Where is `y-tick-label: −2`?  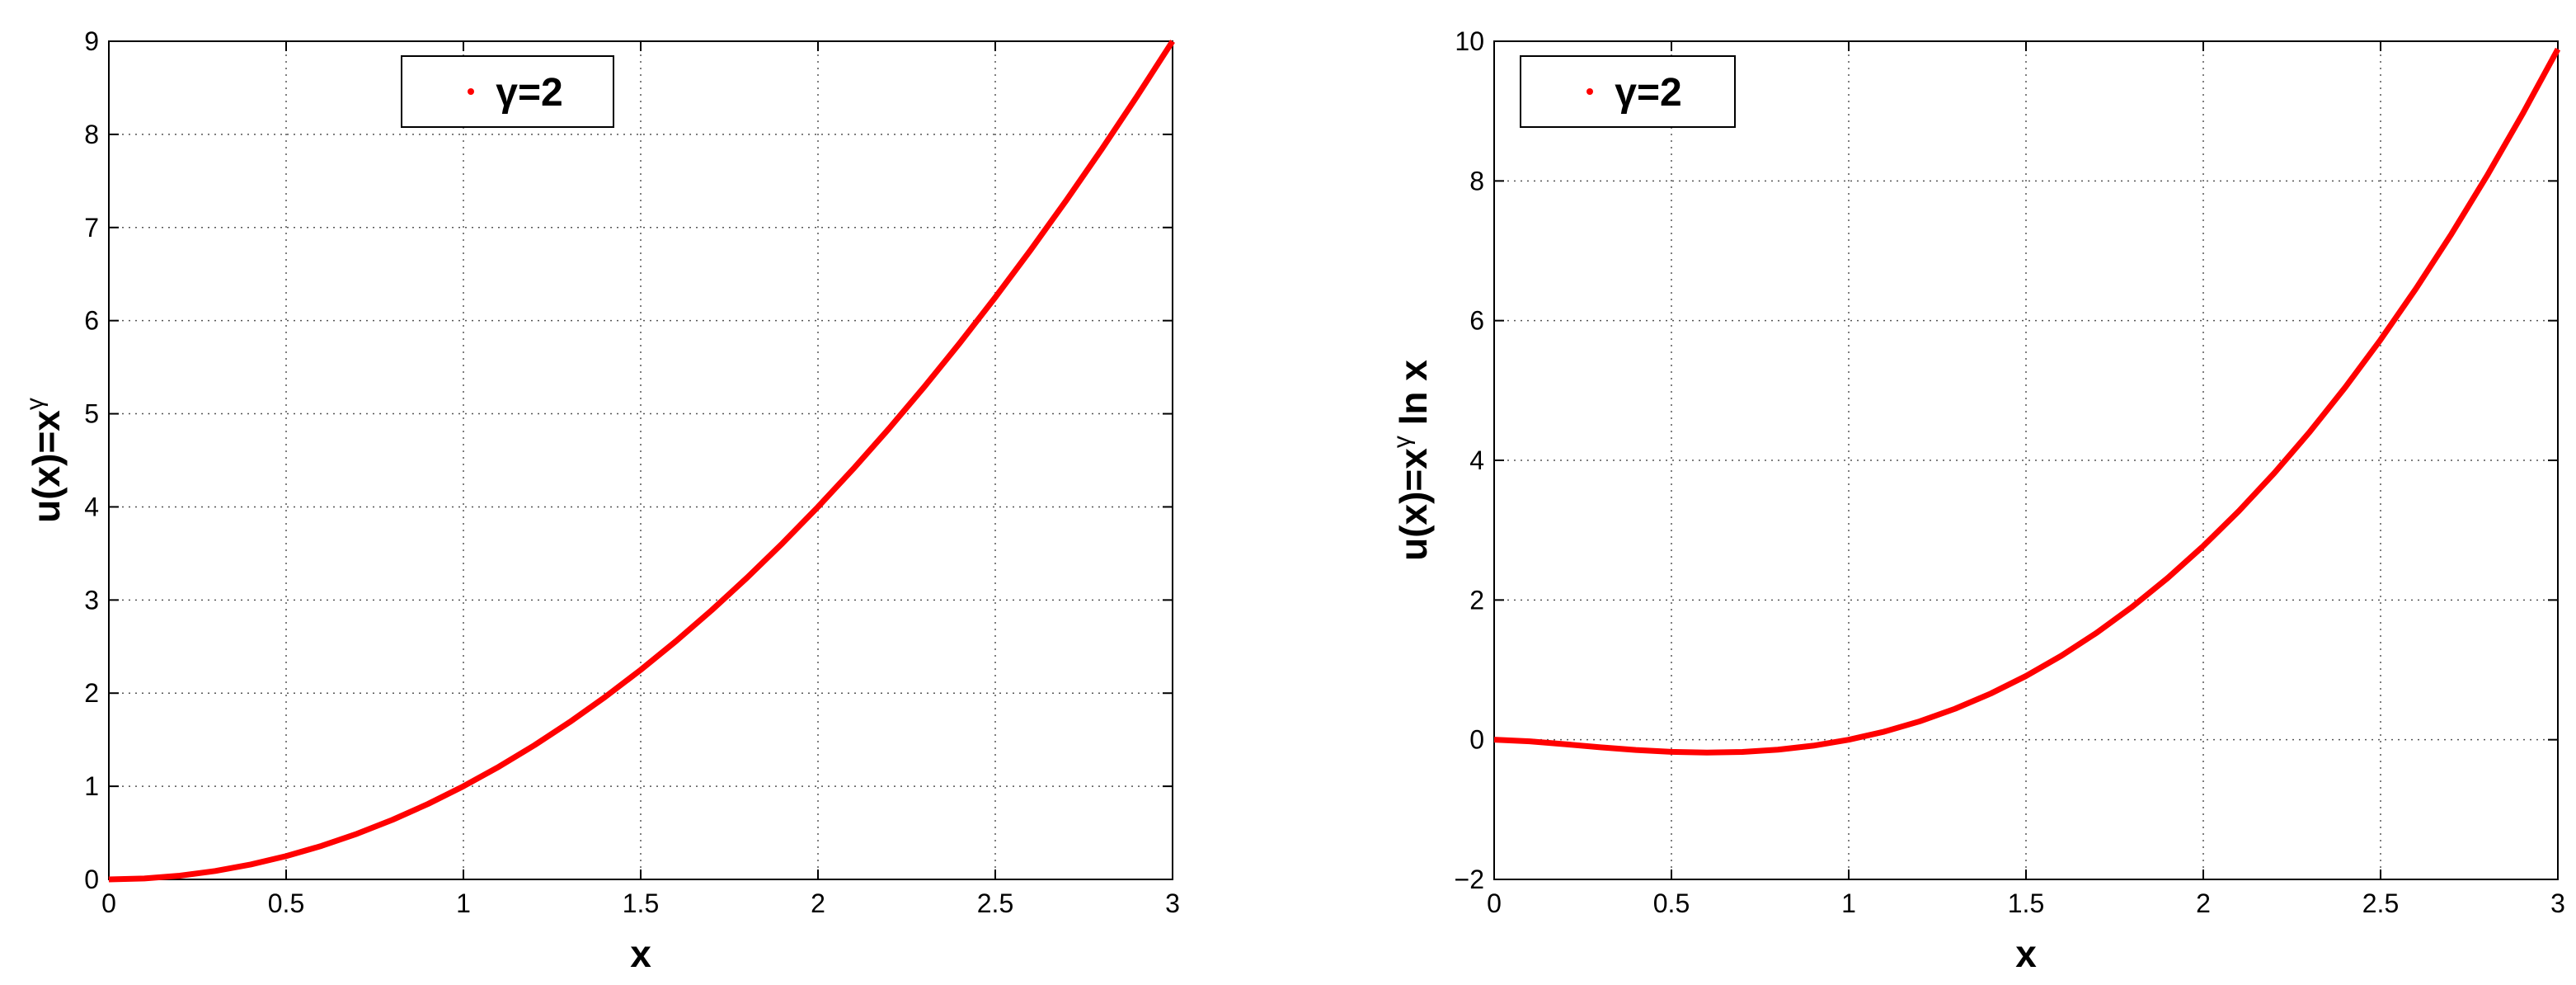 y-tick-label: −2 is located at coordinates (1469, 879).